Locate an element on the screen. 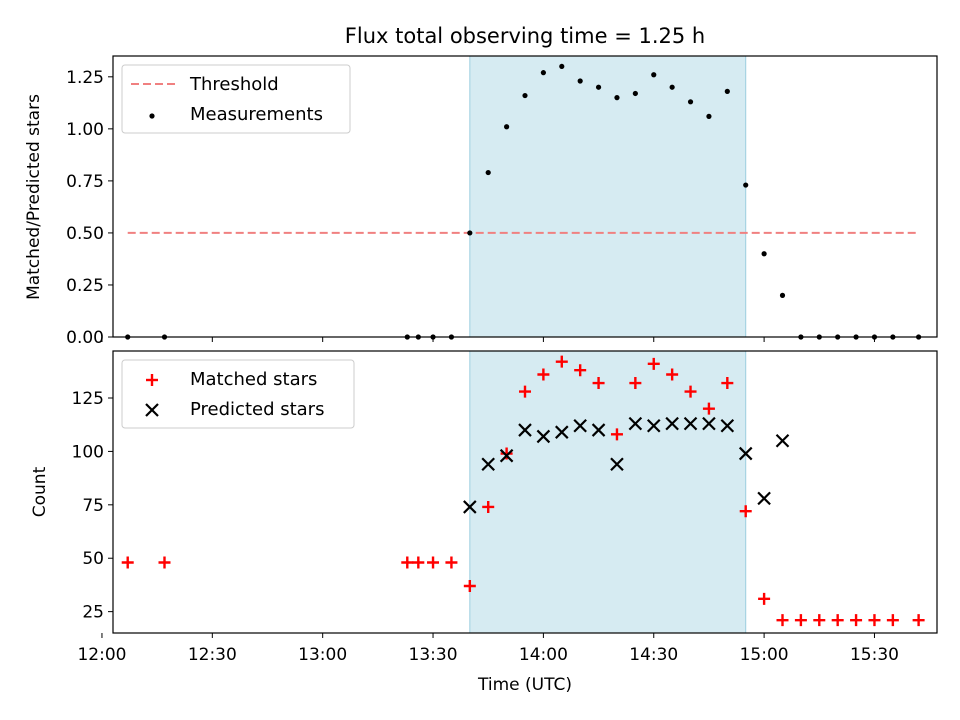 The height and width of the screenshot is (720, 960). bottom-y-tick-label: 125 is located at coordinates (88, 399).